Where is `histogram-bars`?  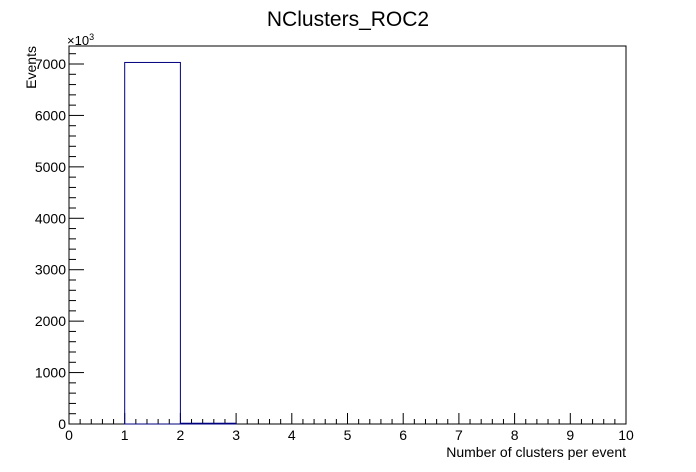 histogram-bars is located at coordinates (180, 243).